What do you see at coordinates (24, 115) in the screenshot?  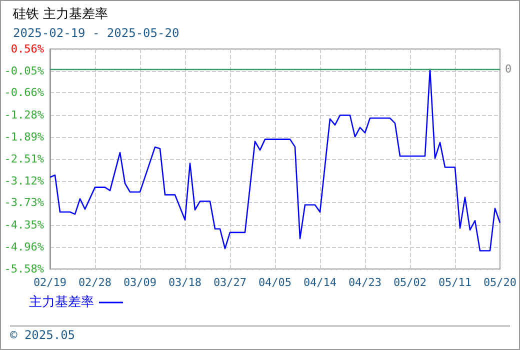 I see `y-tick-label: -1.28%` at bounding box center [24, 115].